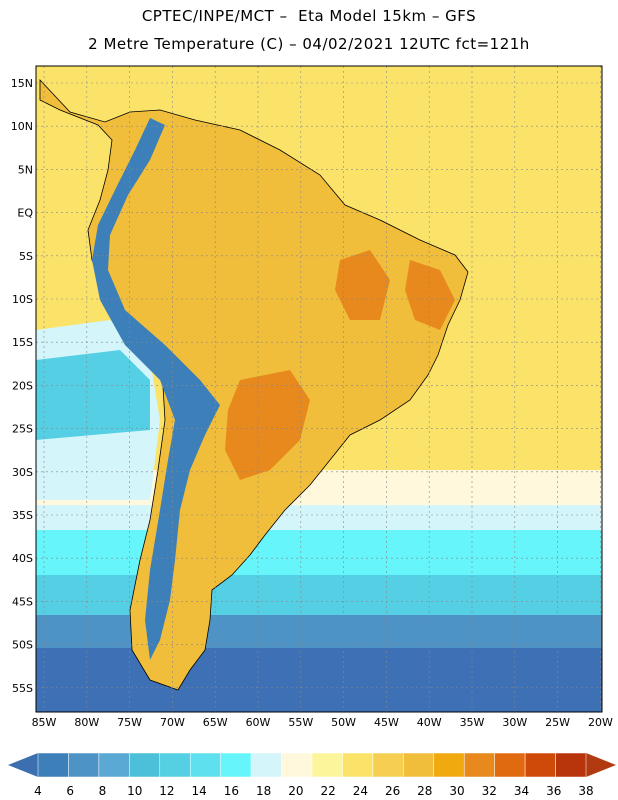  I want to click on hot-region-central-south, so click(267, 425).